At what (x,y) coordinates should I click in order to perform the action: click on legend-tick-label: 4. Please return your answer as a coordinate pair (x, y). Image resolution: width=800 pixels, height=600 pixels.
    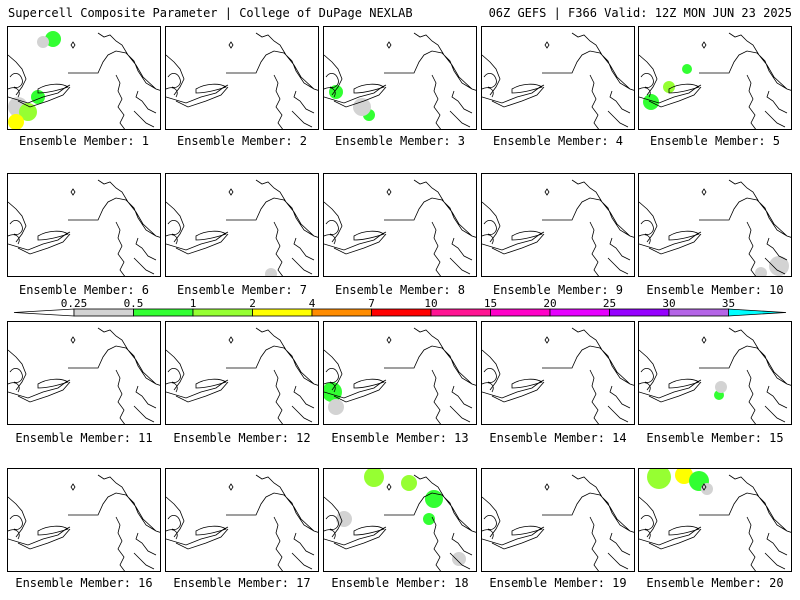
    Looking at the image, I should click on (312, 303).